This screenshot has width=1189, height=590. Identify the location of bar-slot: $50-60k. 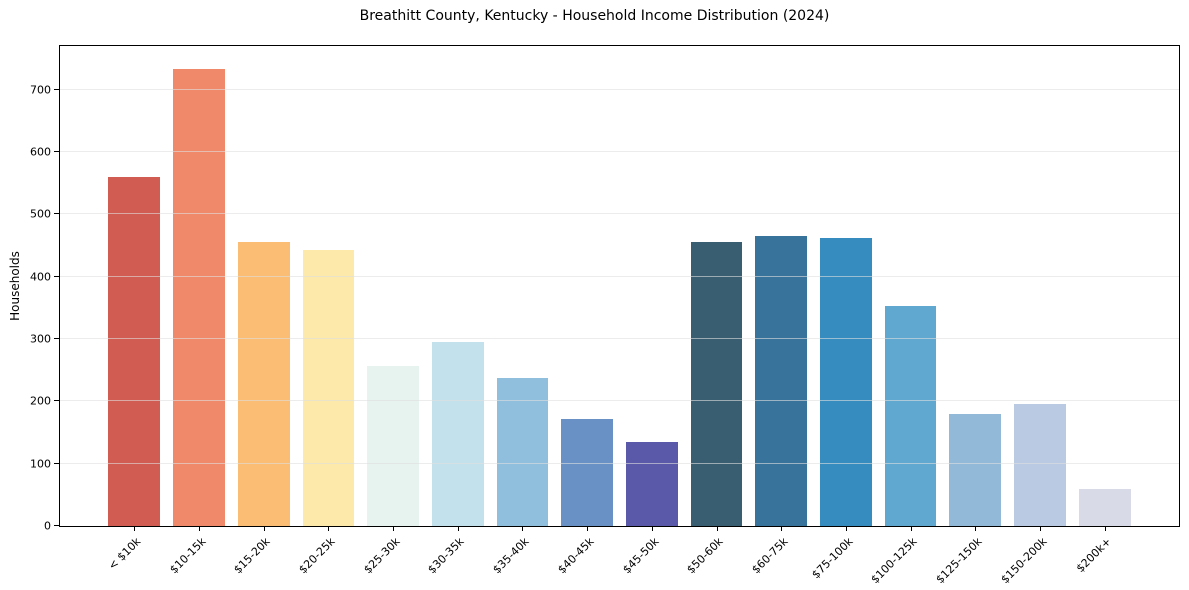
(716, 311).